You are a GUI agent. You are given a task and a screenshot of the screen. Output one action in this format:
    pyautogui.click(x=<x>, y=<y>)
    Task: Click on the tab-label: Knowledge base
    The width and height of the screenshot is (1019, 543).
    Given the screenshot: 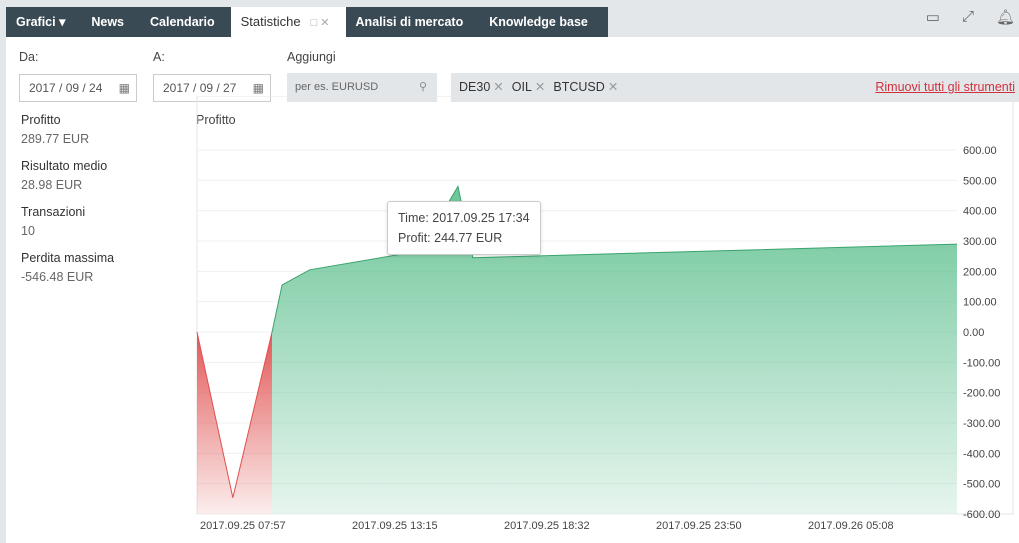 What is the action you would take?
    pyautogui.click(x=538, y=22)
    